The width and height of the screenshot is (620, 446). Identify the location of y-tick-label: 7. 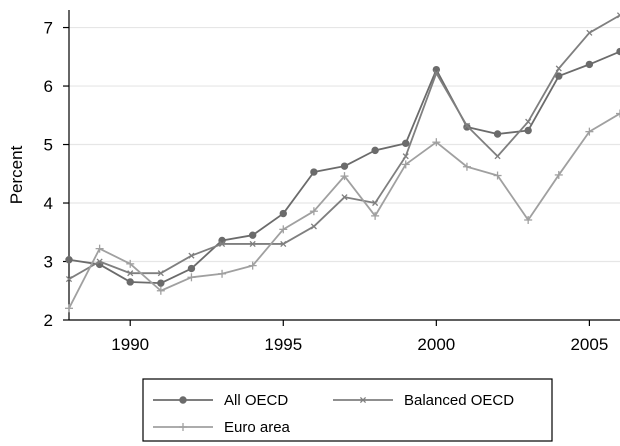
(48, 28).